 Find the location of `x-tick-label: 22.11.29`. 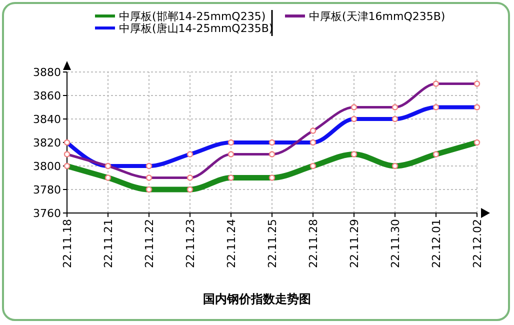

x-tick-label: 22.11.29 is located at coordinates (354, 243).